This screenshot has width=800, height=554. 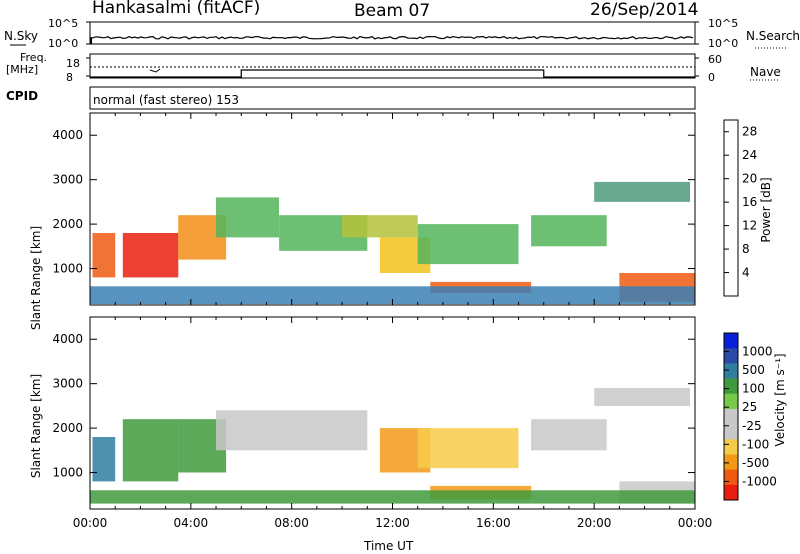 I want to click on noise-tick-right-bottom: 10^0, so click(x=723, y=43).